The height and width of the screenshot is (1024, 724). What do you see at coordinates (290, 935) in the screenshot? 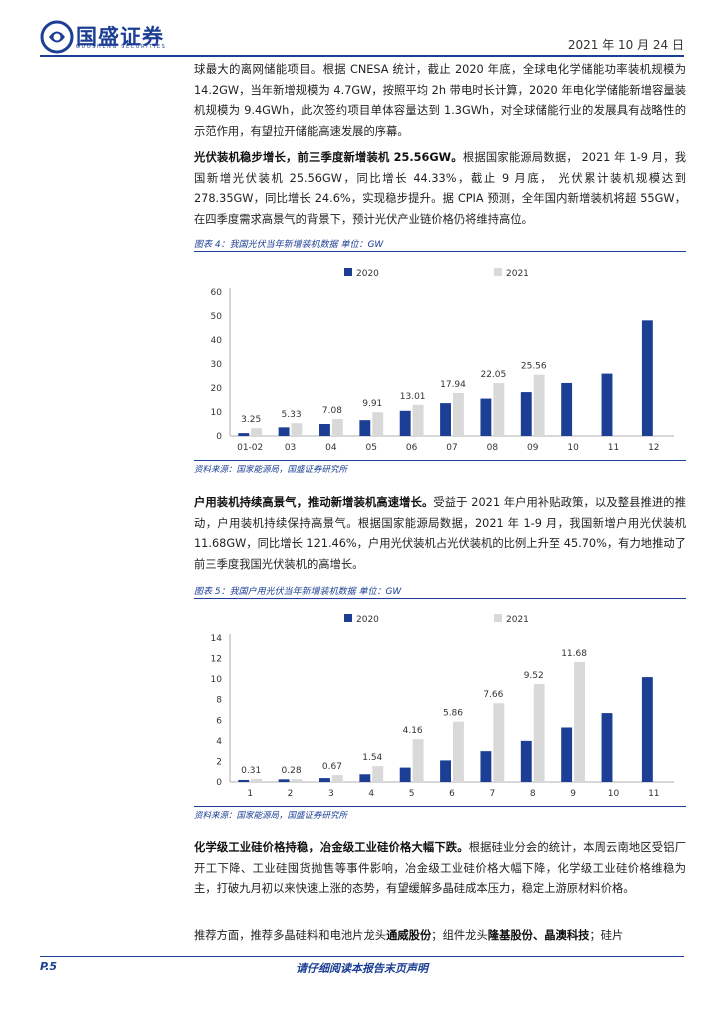
I see `recommendation-intro: 推荐方面，推荐多晶硅料和电池片龙头` at bounding box center [290, 935].